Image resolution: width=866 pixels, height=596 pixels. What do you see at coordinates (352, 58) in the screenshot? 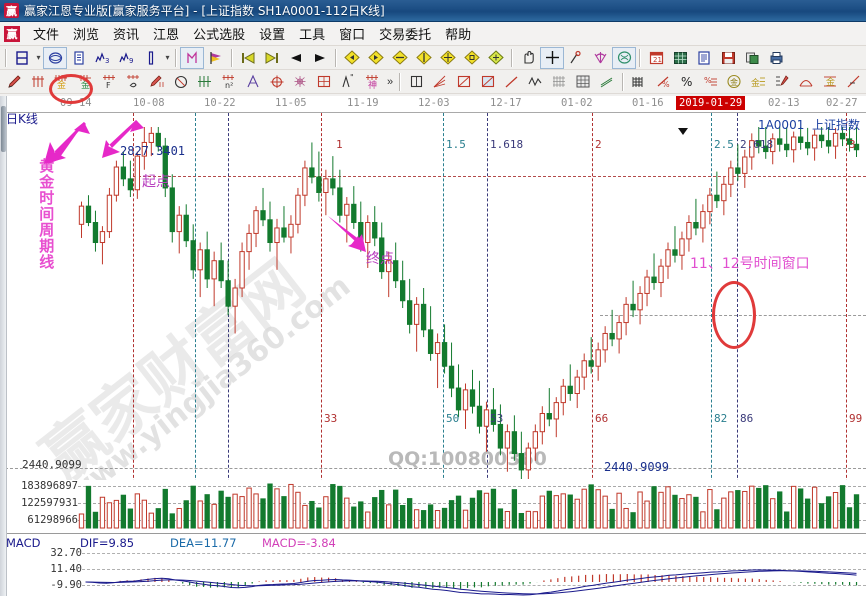
I see `zoom-diamond-left-icon` at bounding box center [352, 58].